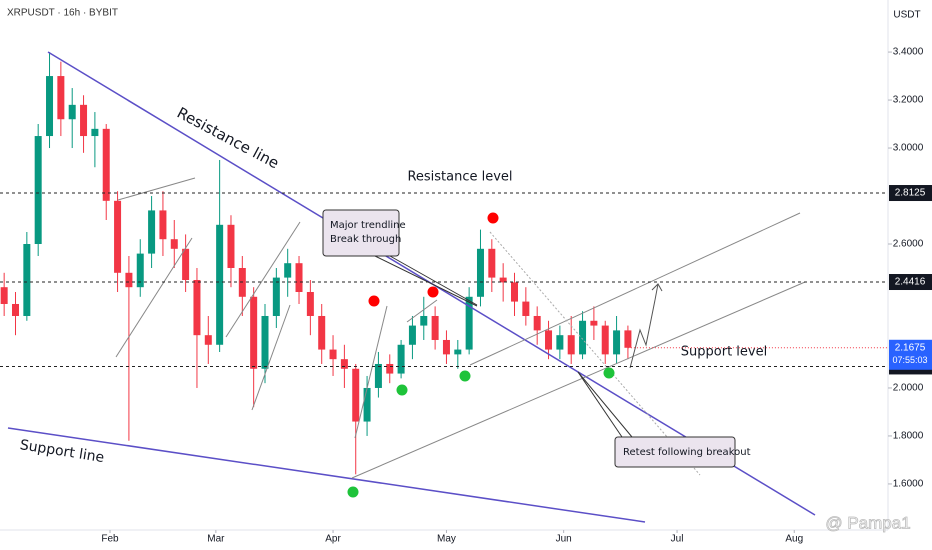  What do you see at coordinates (216, 539) in the screenshot?
I see `x-tick-label: Mar` at bounding box center [216, 539].